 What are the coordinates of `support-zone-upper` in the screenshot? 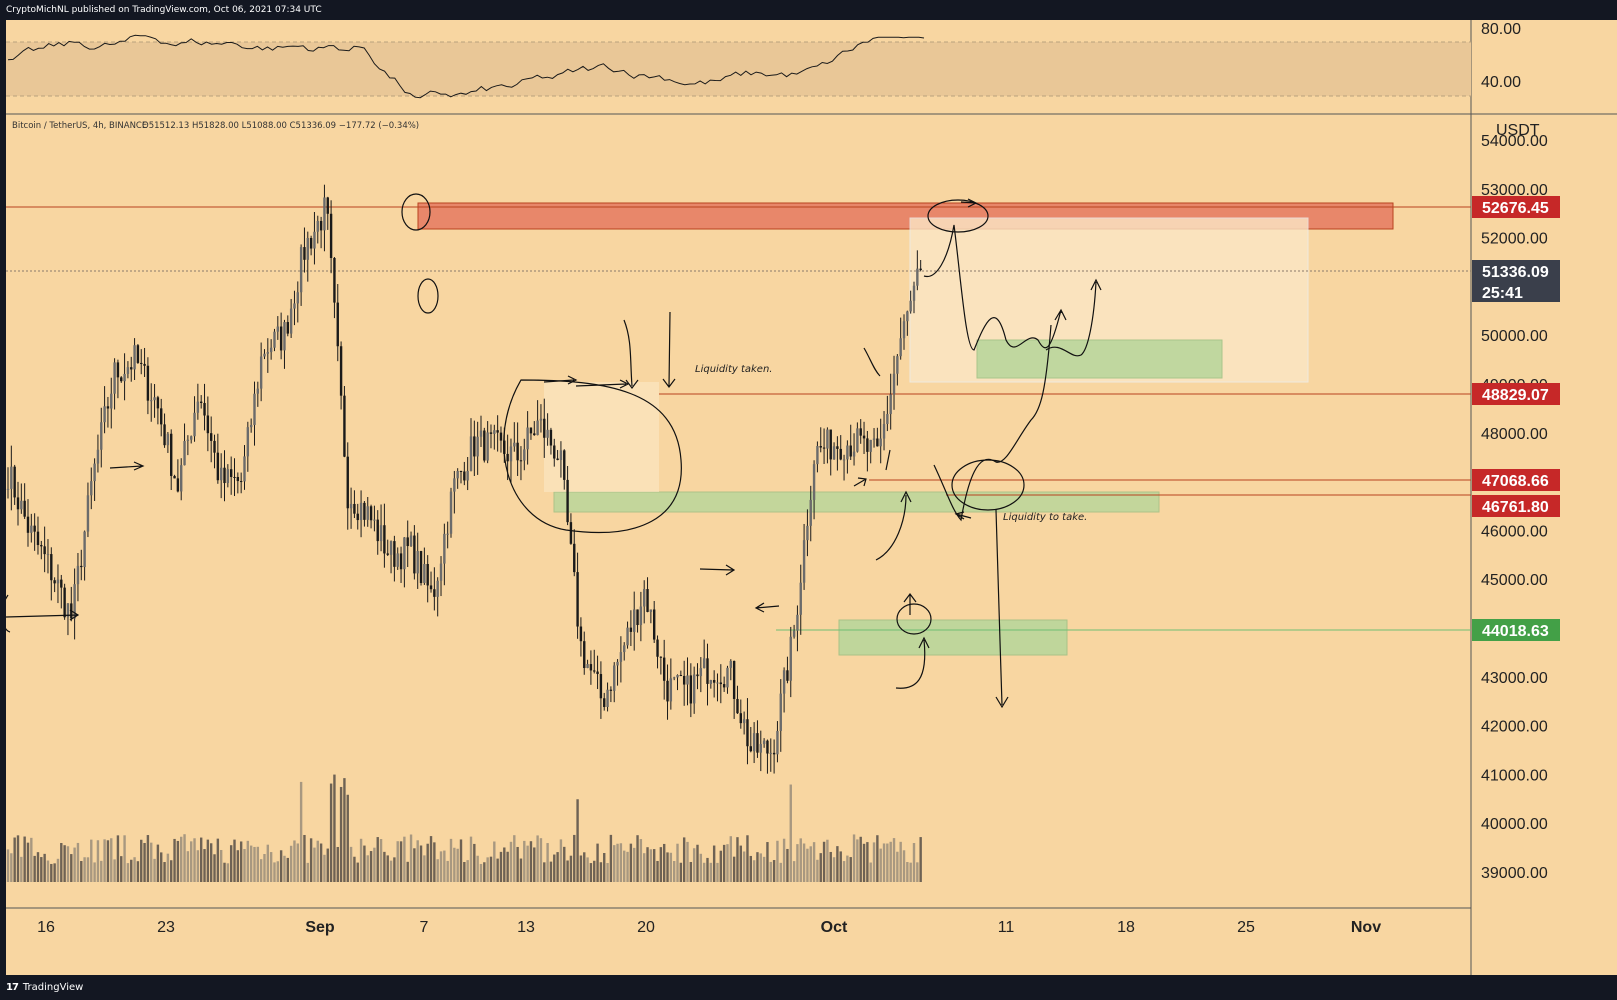 It's located at (1099, 359).